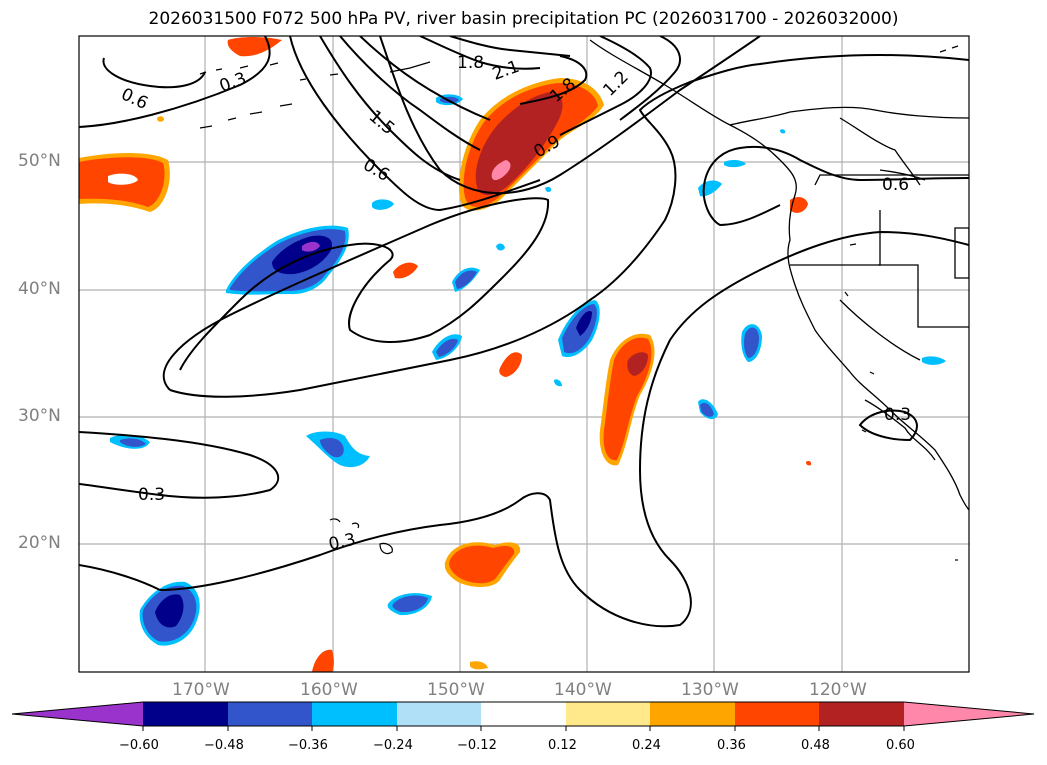 The image size is (1047, 765). I want to click on lon-label-160w: 160°W, so click(329, 690).